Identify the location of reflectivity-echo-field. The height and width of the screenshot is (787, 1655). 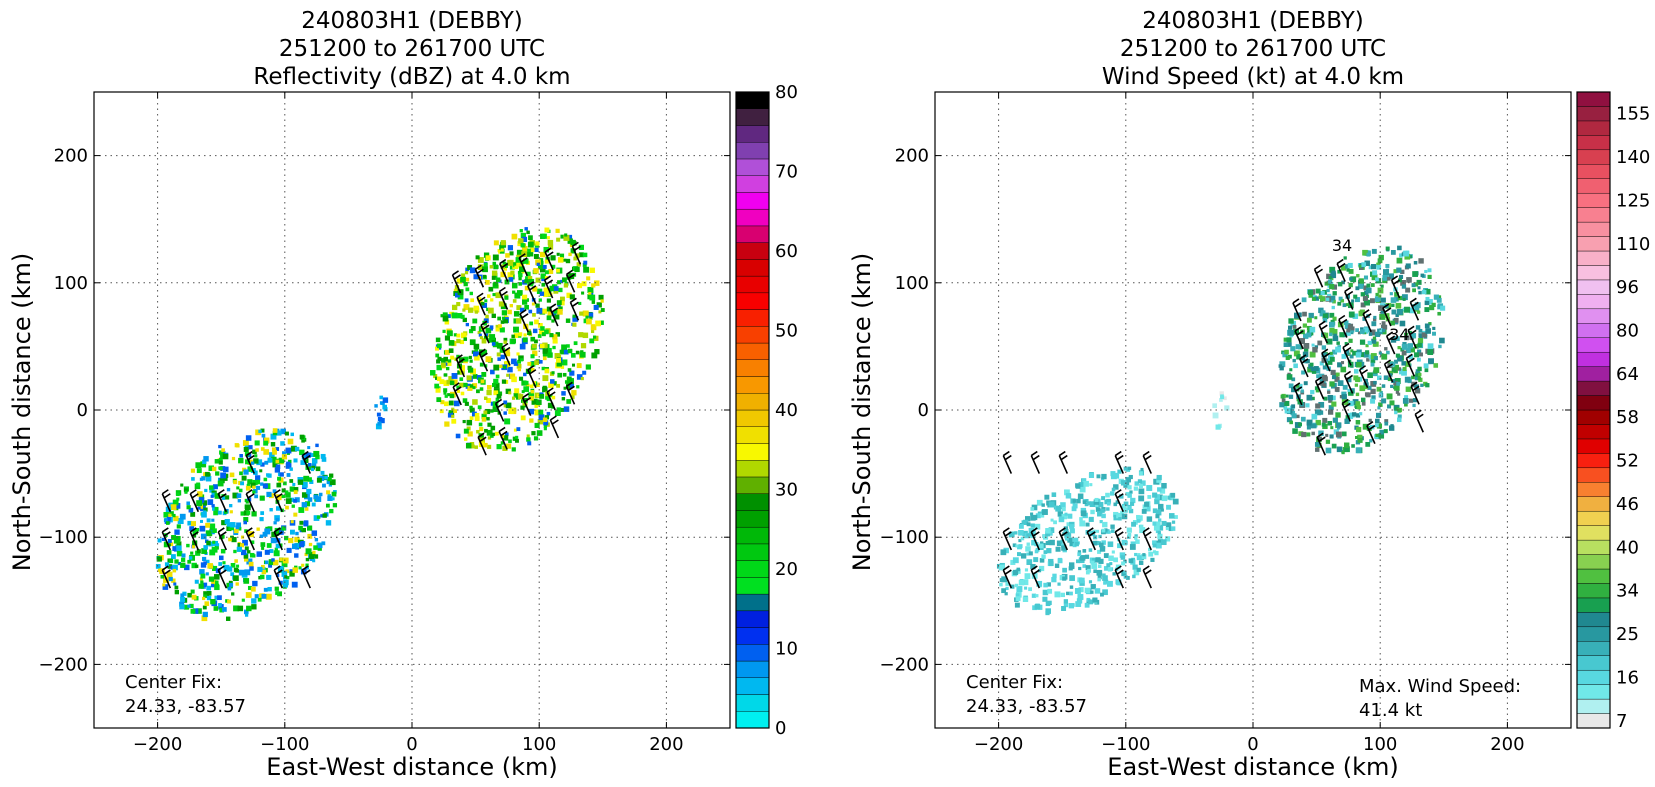
(380, 424).